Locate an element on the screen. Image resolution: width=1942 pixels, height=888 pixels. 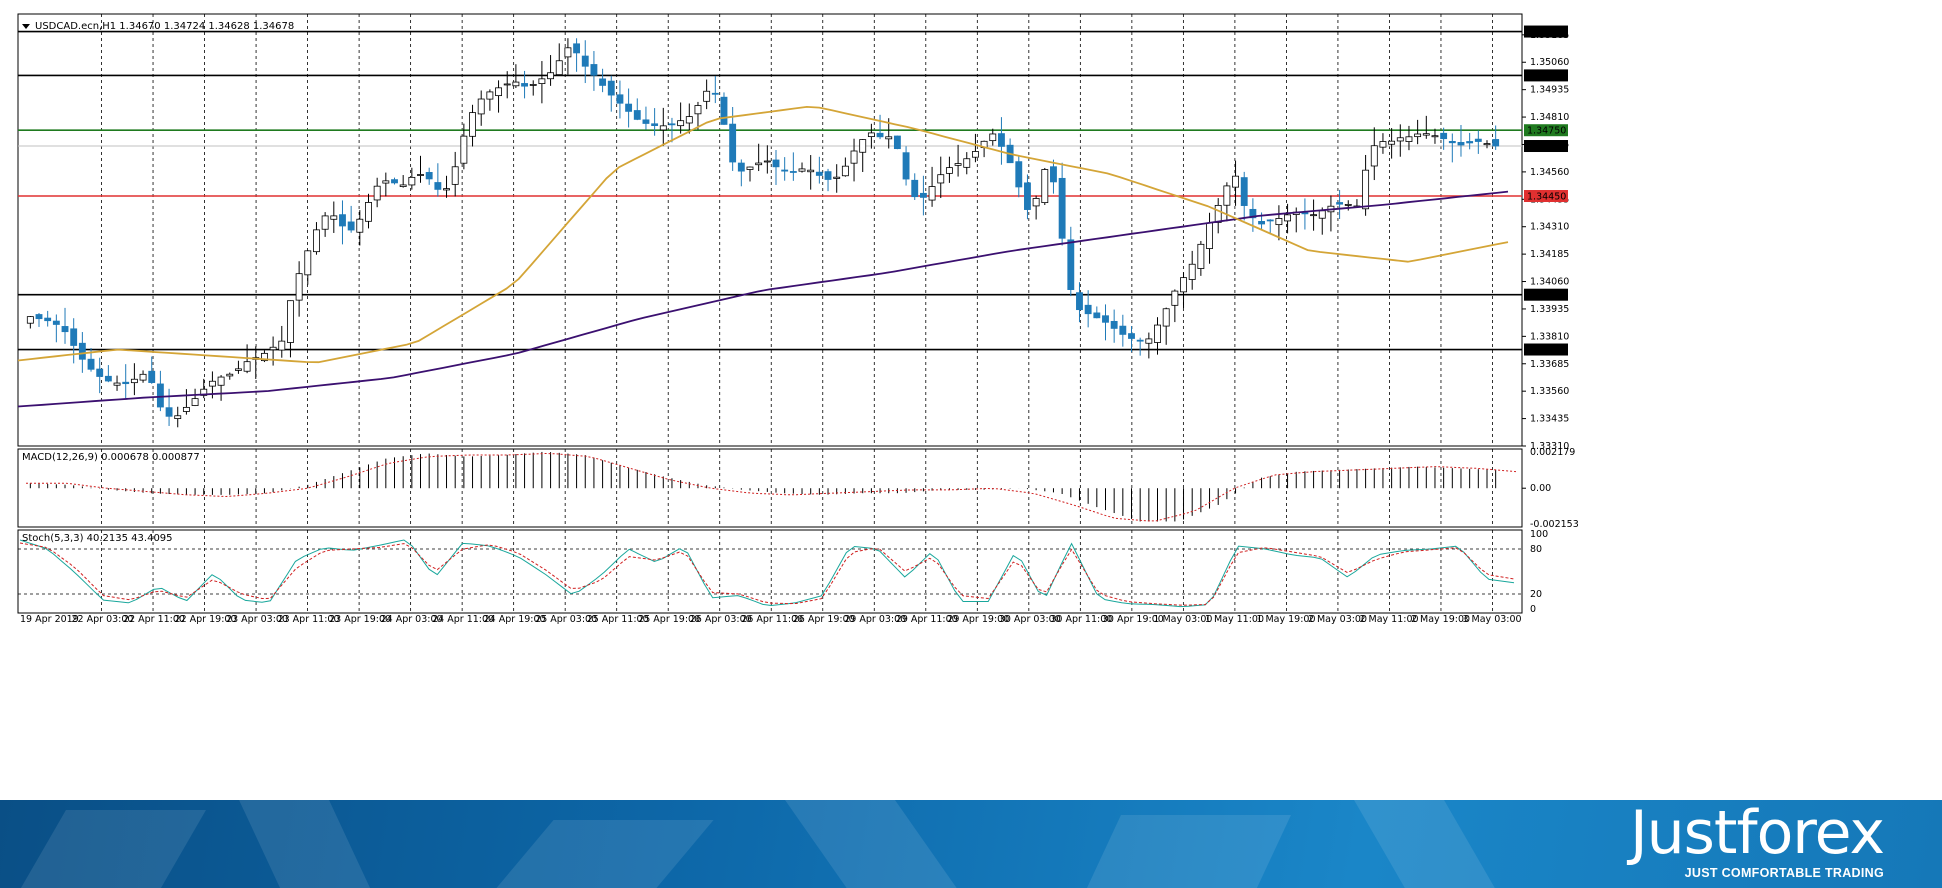
level-tag-text: 1.34678 is located at coordinates (1546, 147).